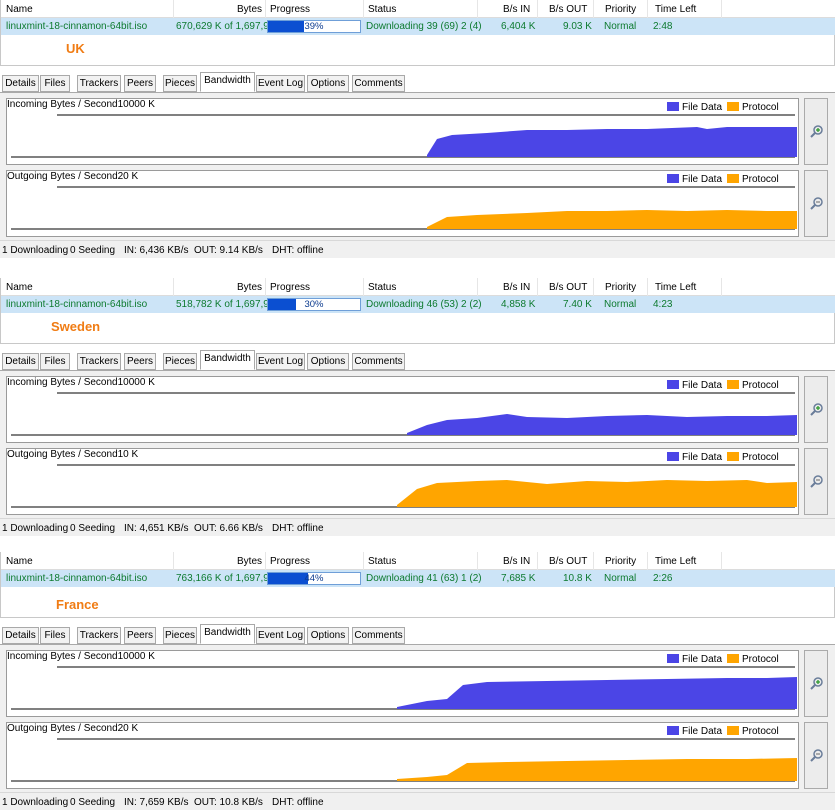  What do you see at coordinates (314, 304) in the screenshot?
I see `progress-label: 30%` at bounding box center [314, 304].